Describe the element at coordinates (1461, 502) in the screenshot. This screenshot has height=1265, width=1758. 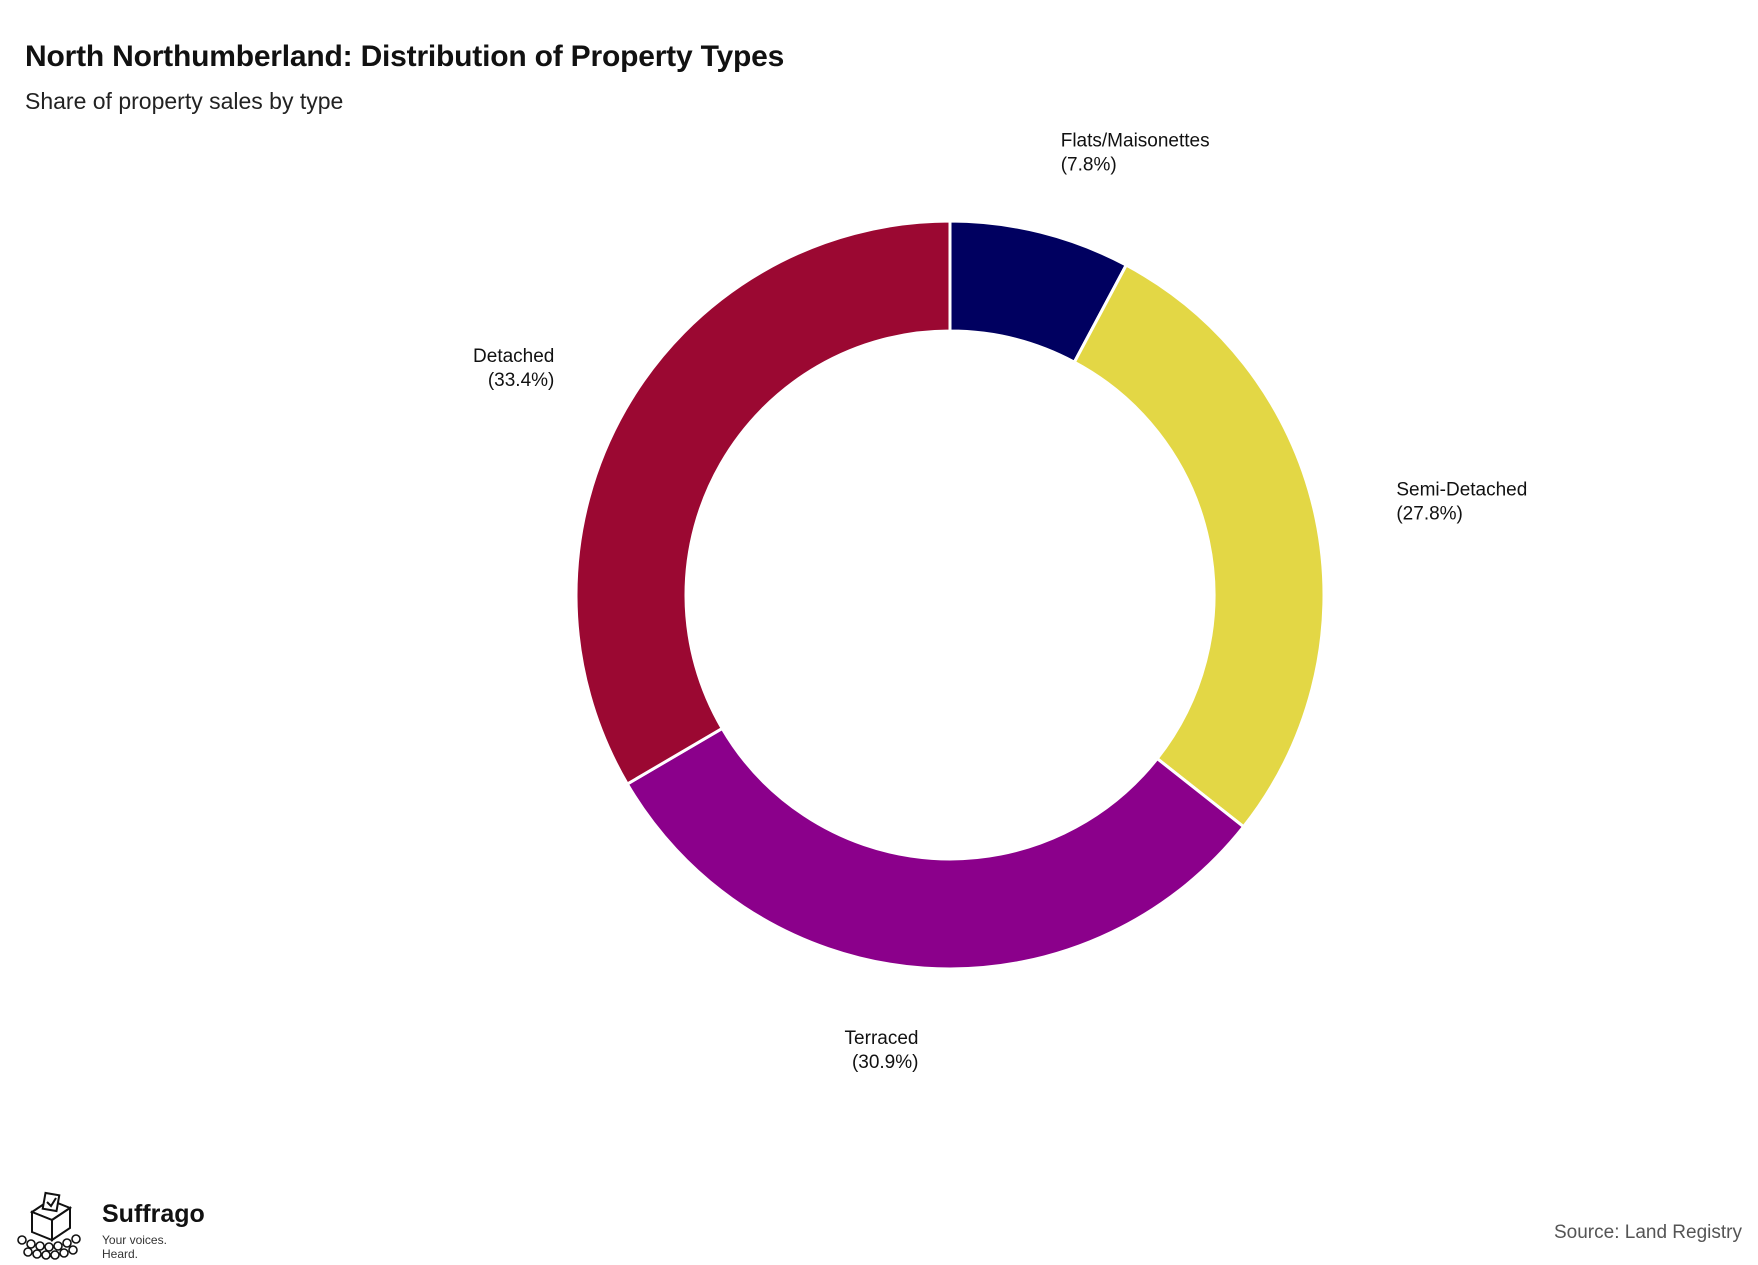
I see `slice-label-semi-detached: Semi-Detached (27.8%)` at that location.